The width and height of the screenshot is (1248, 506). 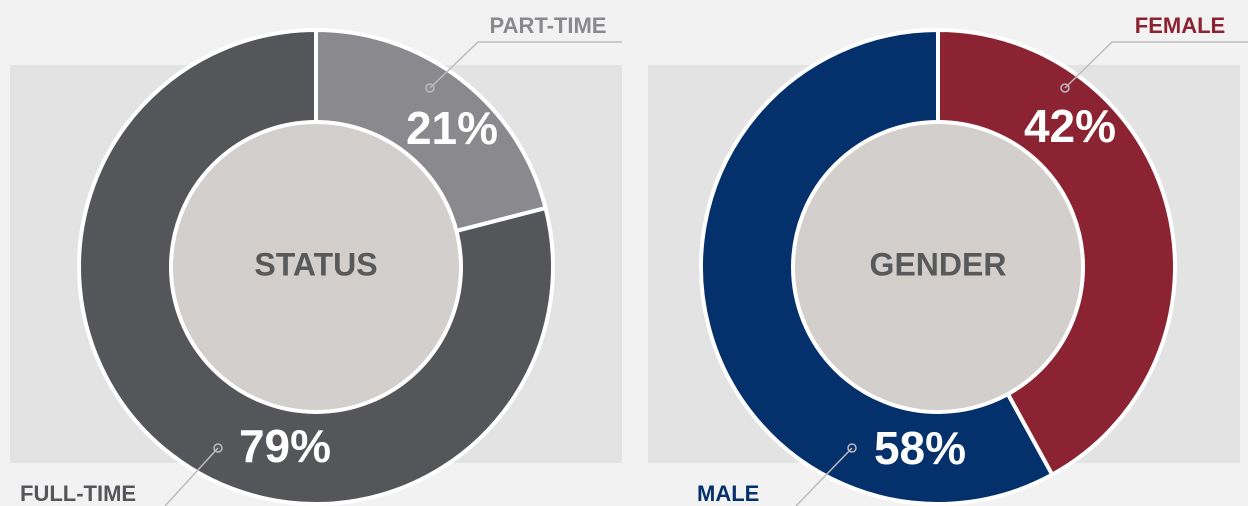 I want to click on value-label: 79%, so click(x=285, y=446).